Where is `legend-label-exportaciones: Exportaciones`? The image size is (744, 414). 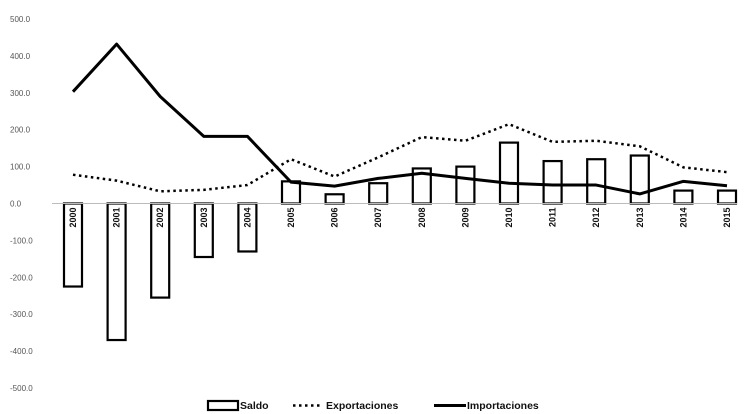 legend-label-exportaciones: Exportaciones is located at coordinates (362, 406).